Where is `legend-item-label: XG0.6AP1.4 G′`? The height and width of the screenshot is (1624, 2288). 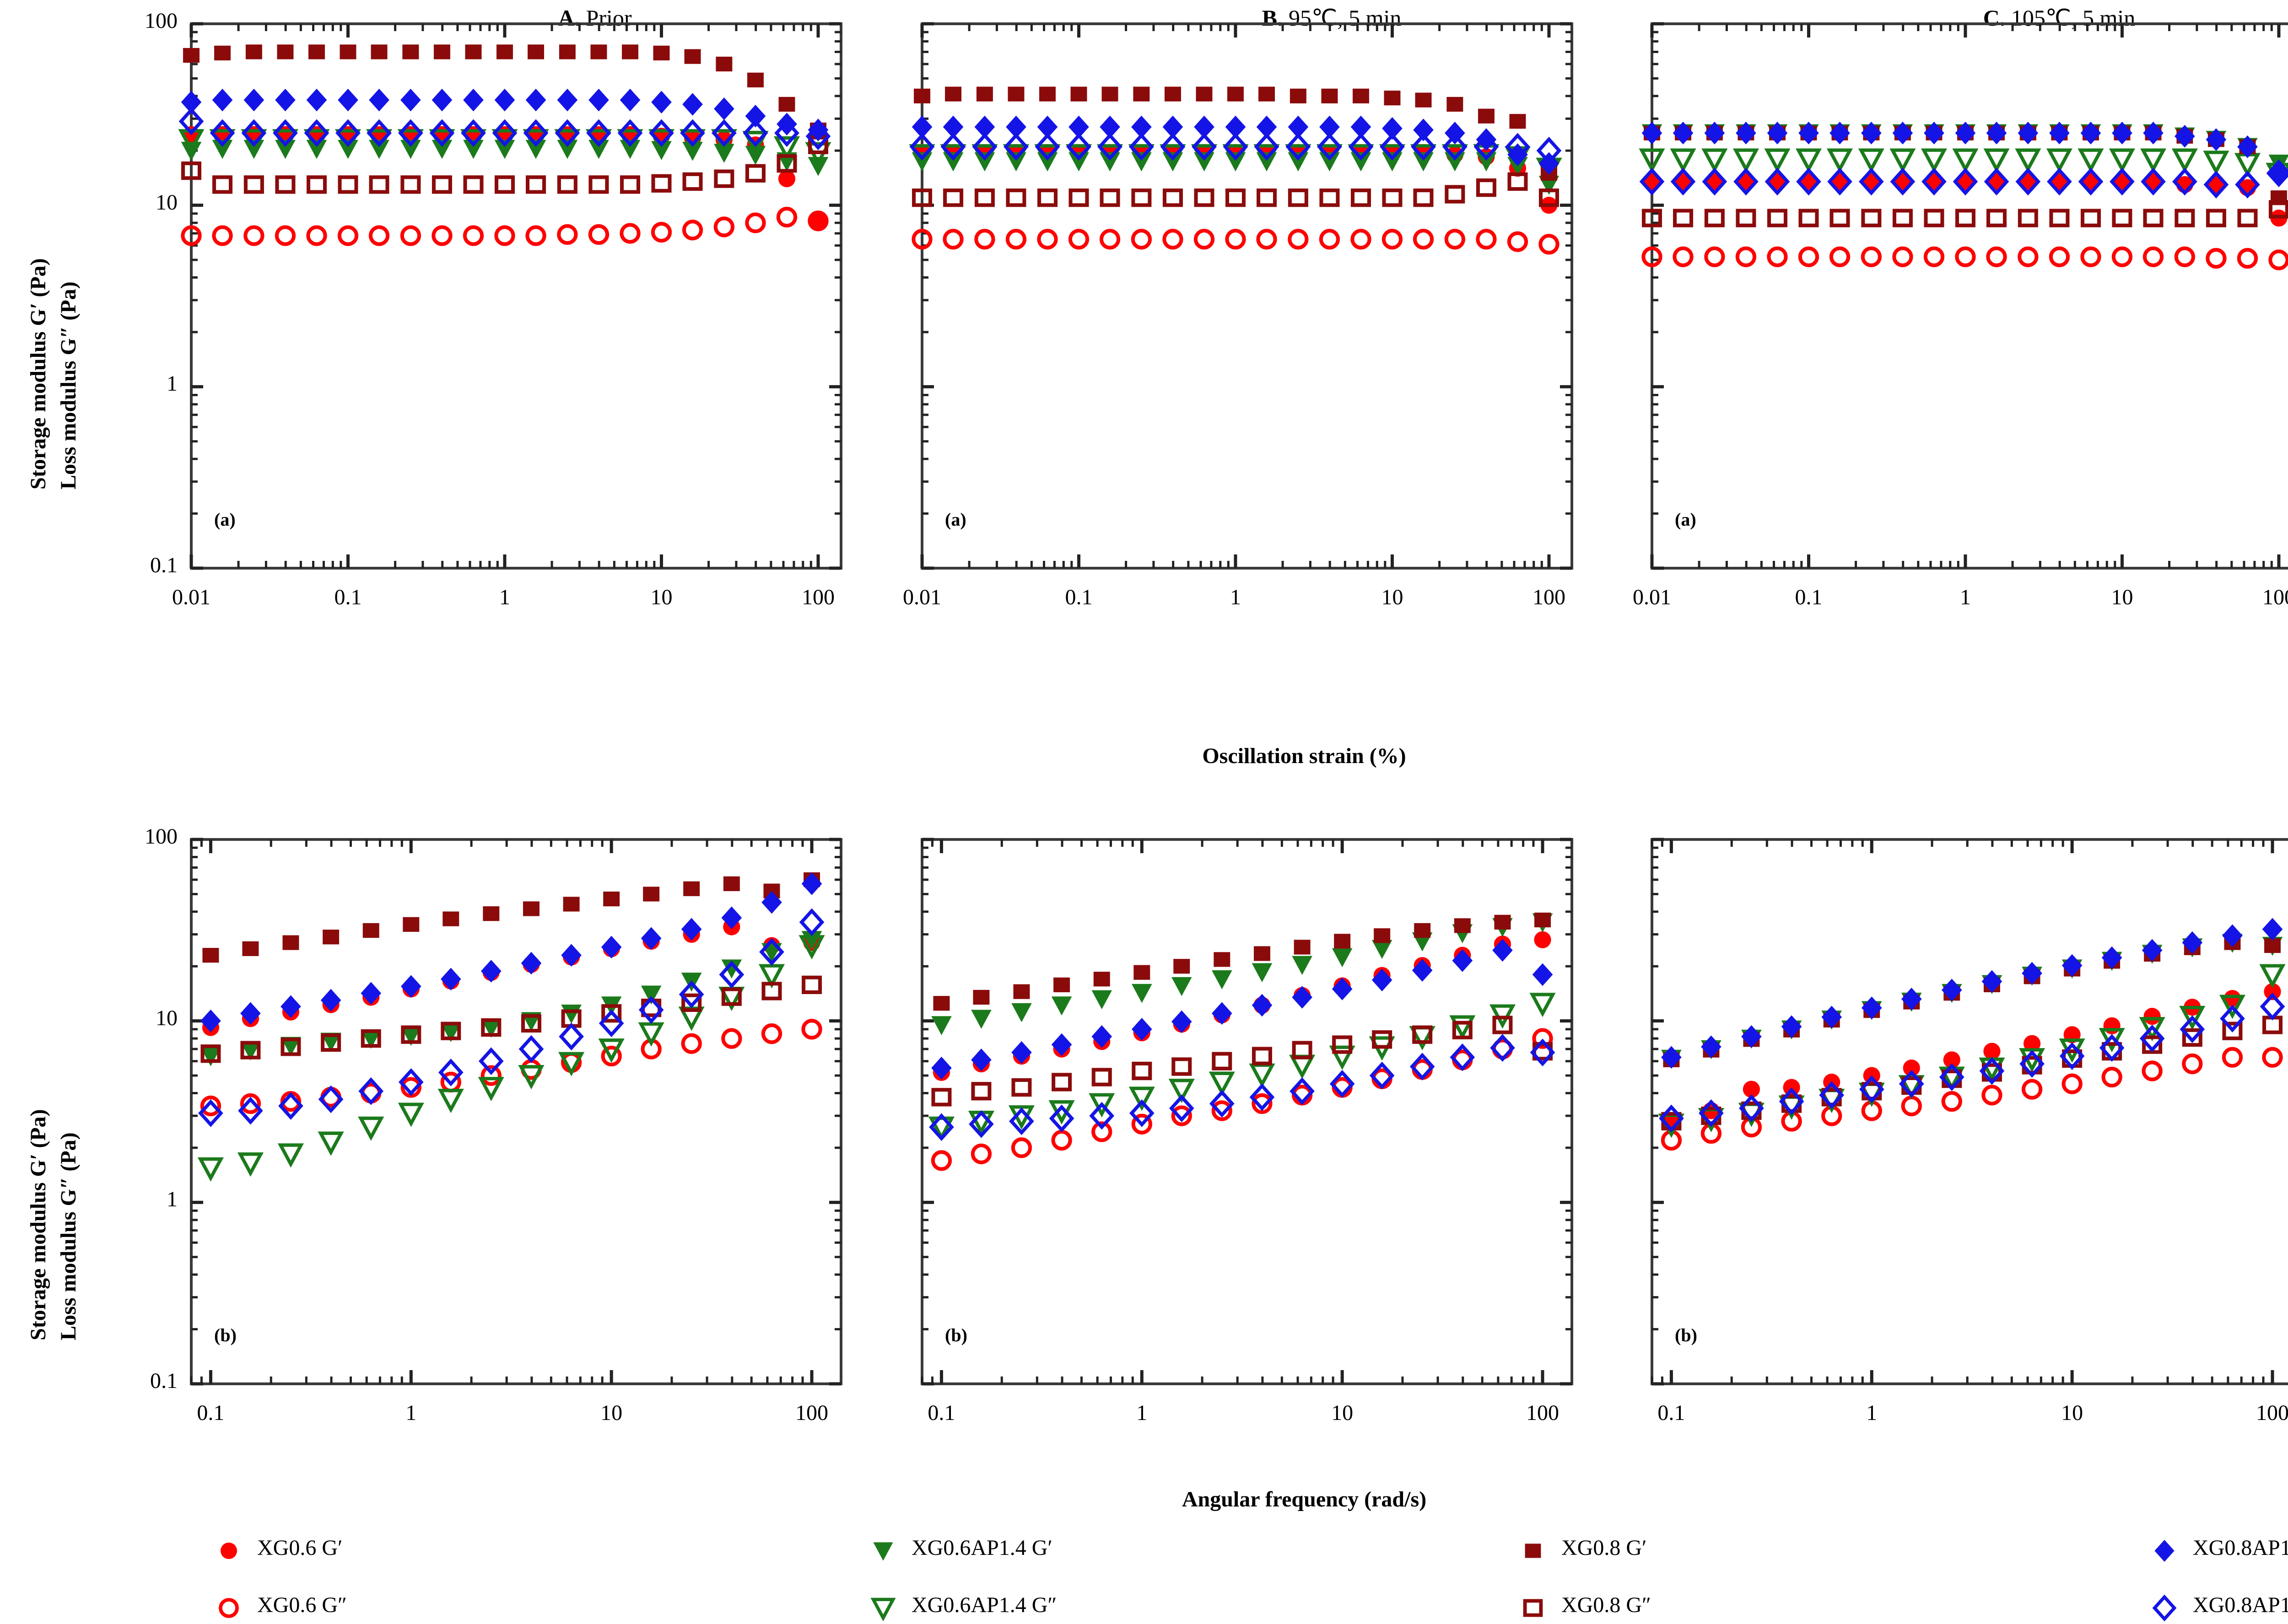
legend-item-label: XG0.6AP1.4 G′ is located at coordinates (982, 1548).